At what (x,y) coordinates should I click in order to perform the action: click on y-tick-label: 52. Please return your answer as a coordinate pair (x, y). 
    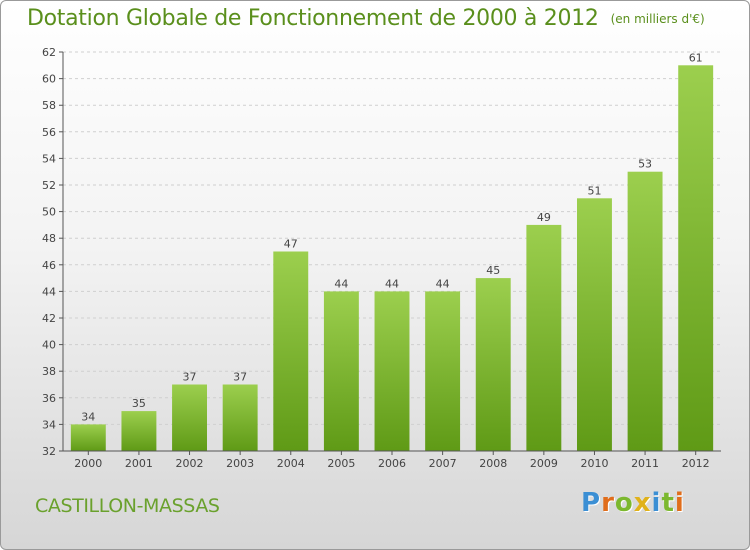
    Looking at the image, I should click on (49, 185).